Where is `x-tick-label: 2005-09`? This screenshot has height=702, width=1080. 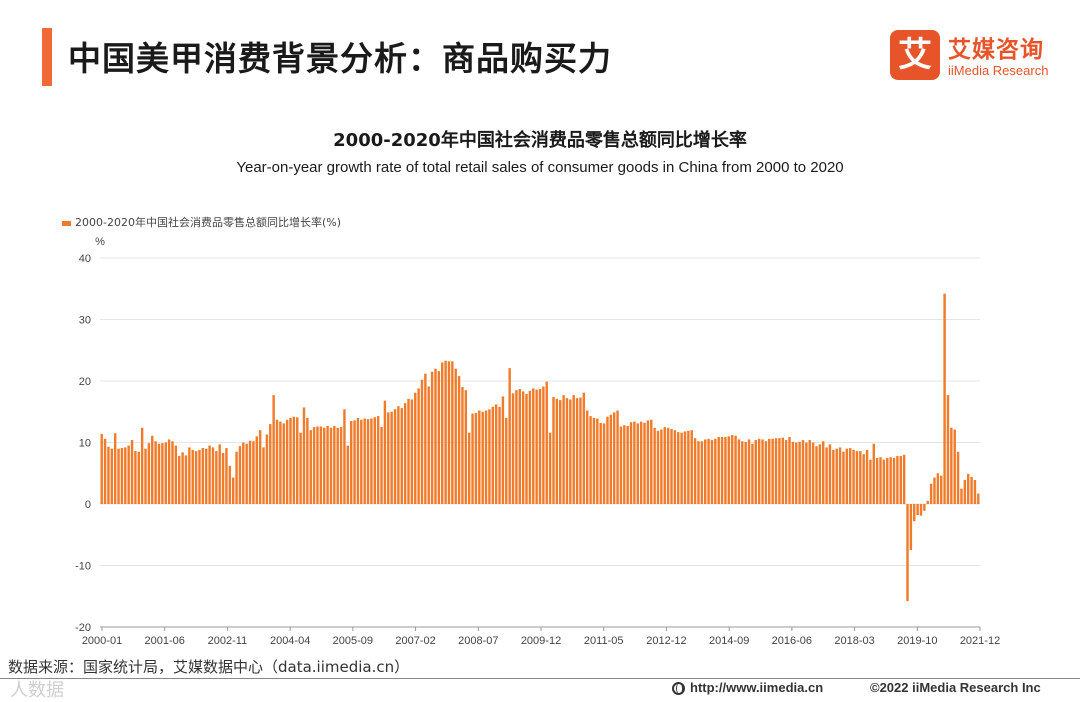
x-tick-label: 2005-09 is located at coordinates (353, 641).